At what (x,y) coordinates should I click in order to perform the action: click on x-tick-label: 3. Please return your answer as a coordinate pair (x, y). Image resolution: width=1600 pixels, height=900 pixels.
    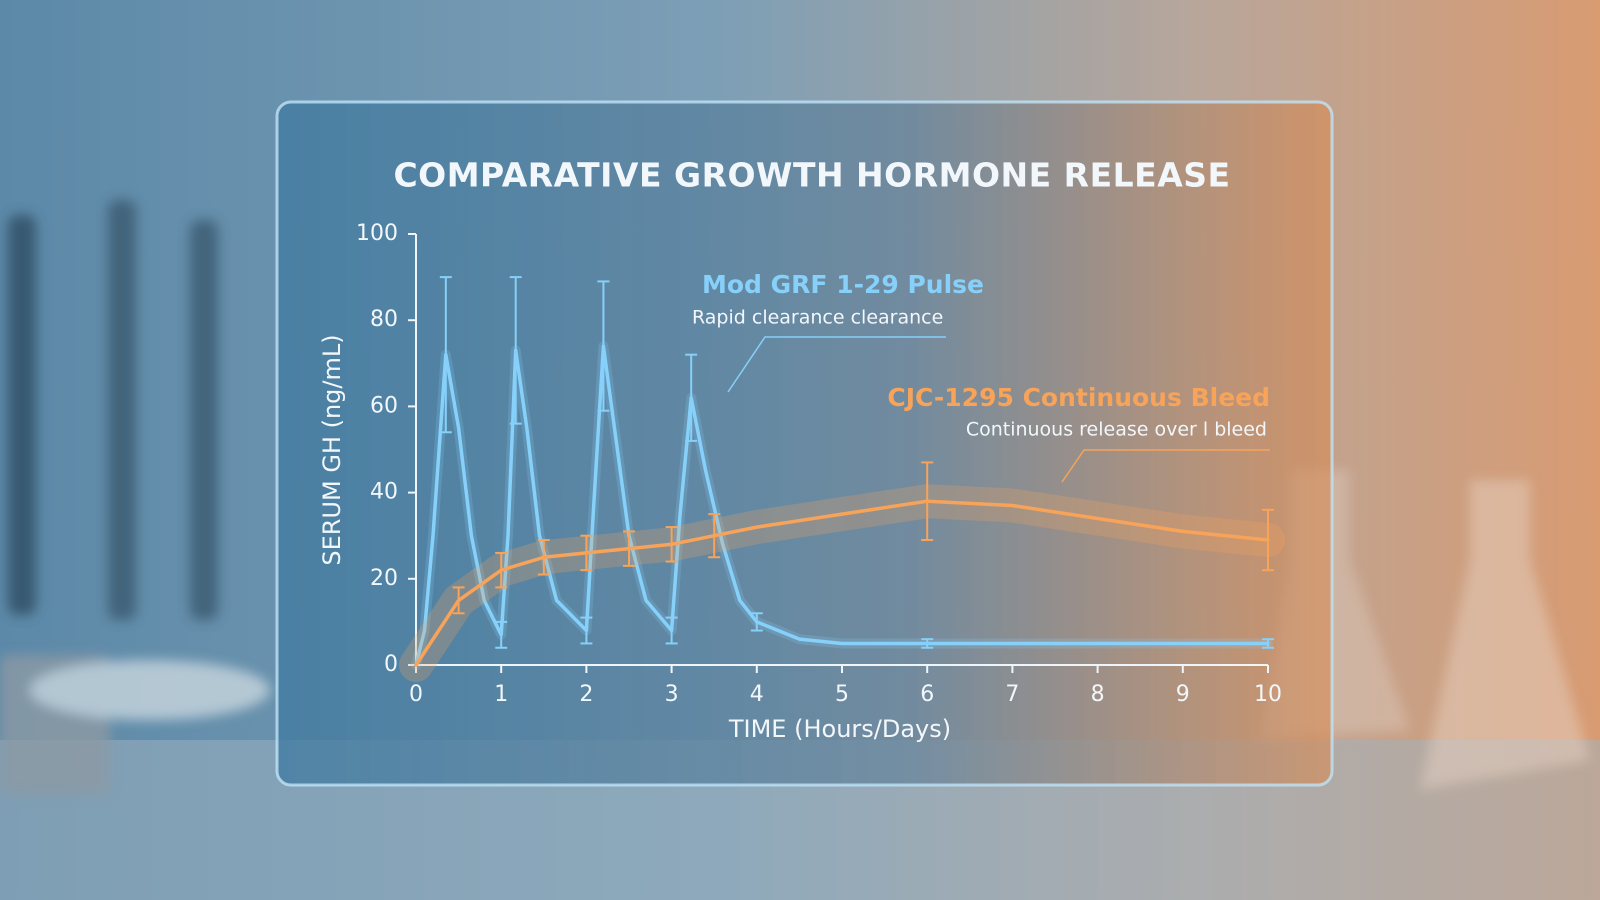
    Looking at the image, I should click on (672, 694).